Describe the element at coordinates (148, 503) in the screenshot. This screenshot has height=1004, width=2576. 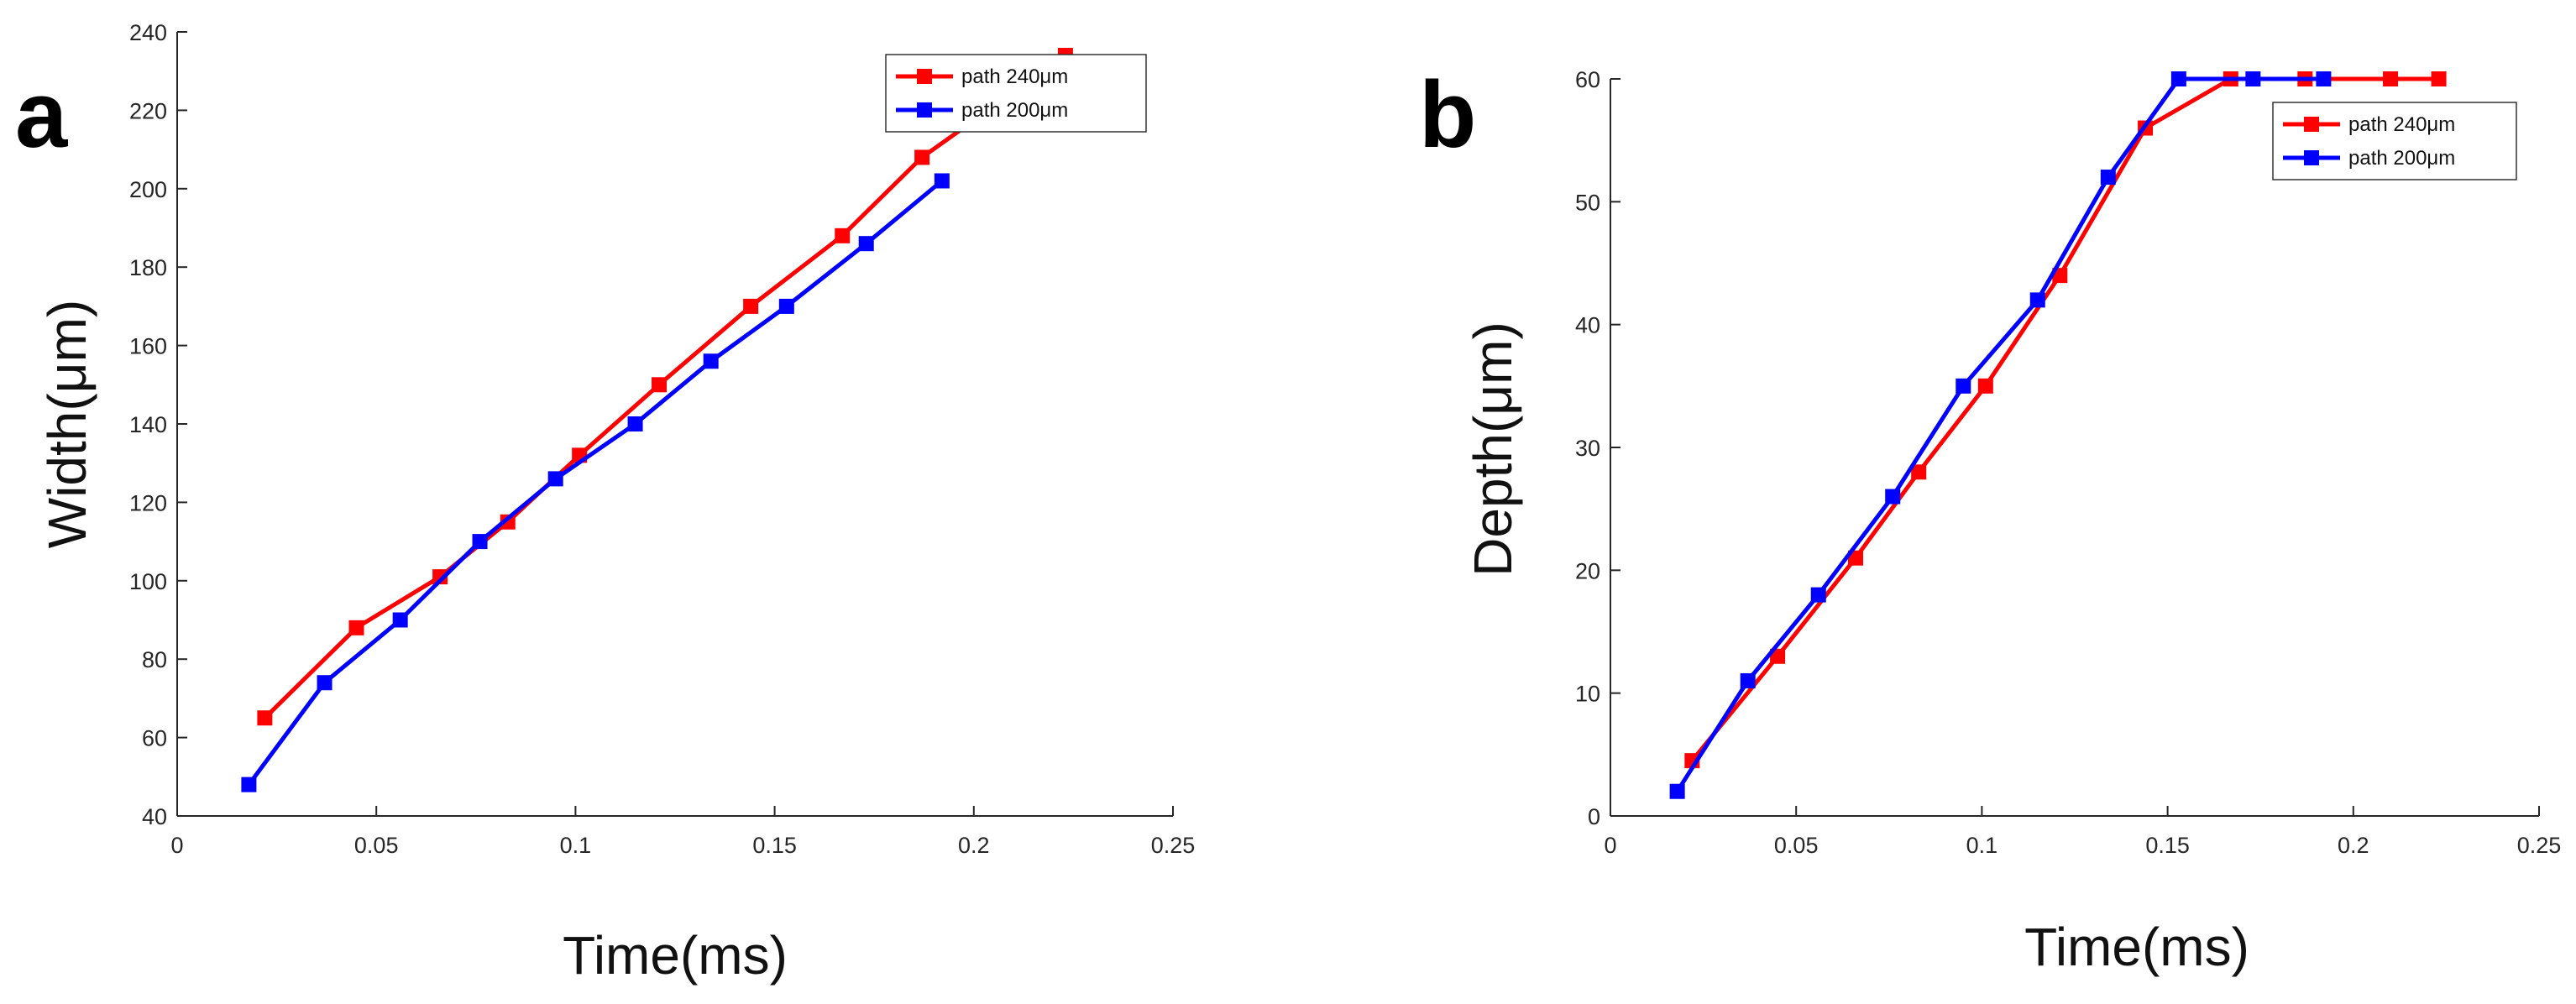
I see `y-tick-label: 120` at that location.